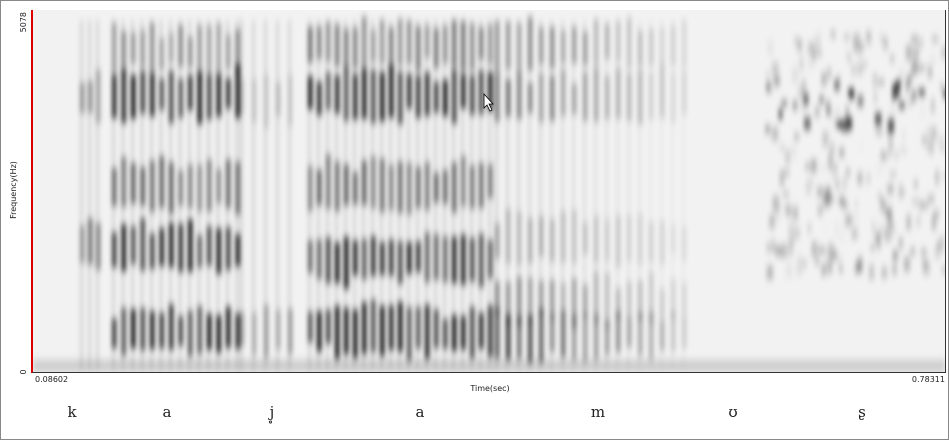 This screenshot has width=949, height=440. I want to click on low-band, so click(489, 366).